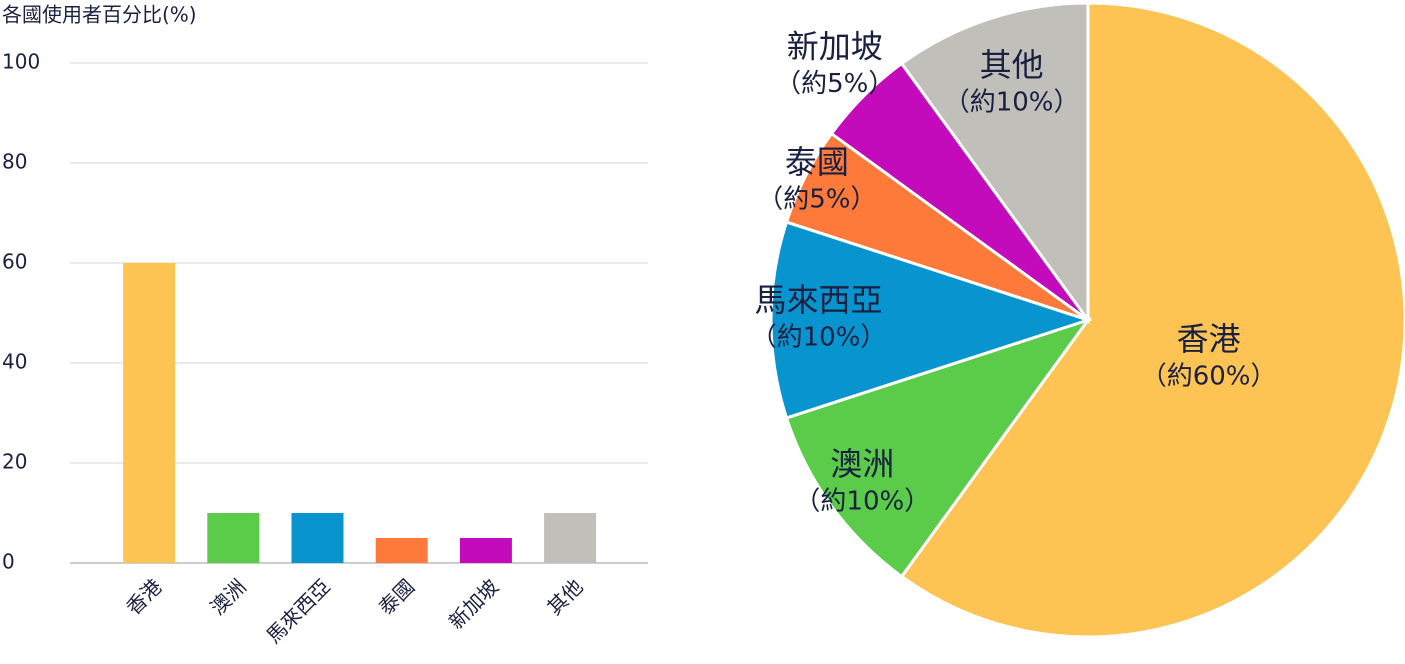  Describe the element at coordinates (14, 362) in the screenshot. I see `y-tick-label: 40` at that location.